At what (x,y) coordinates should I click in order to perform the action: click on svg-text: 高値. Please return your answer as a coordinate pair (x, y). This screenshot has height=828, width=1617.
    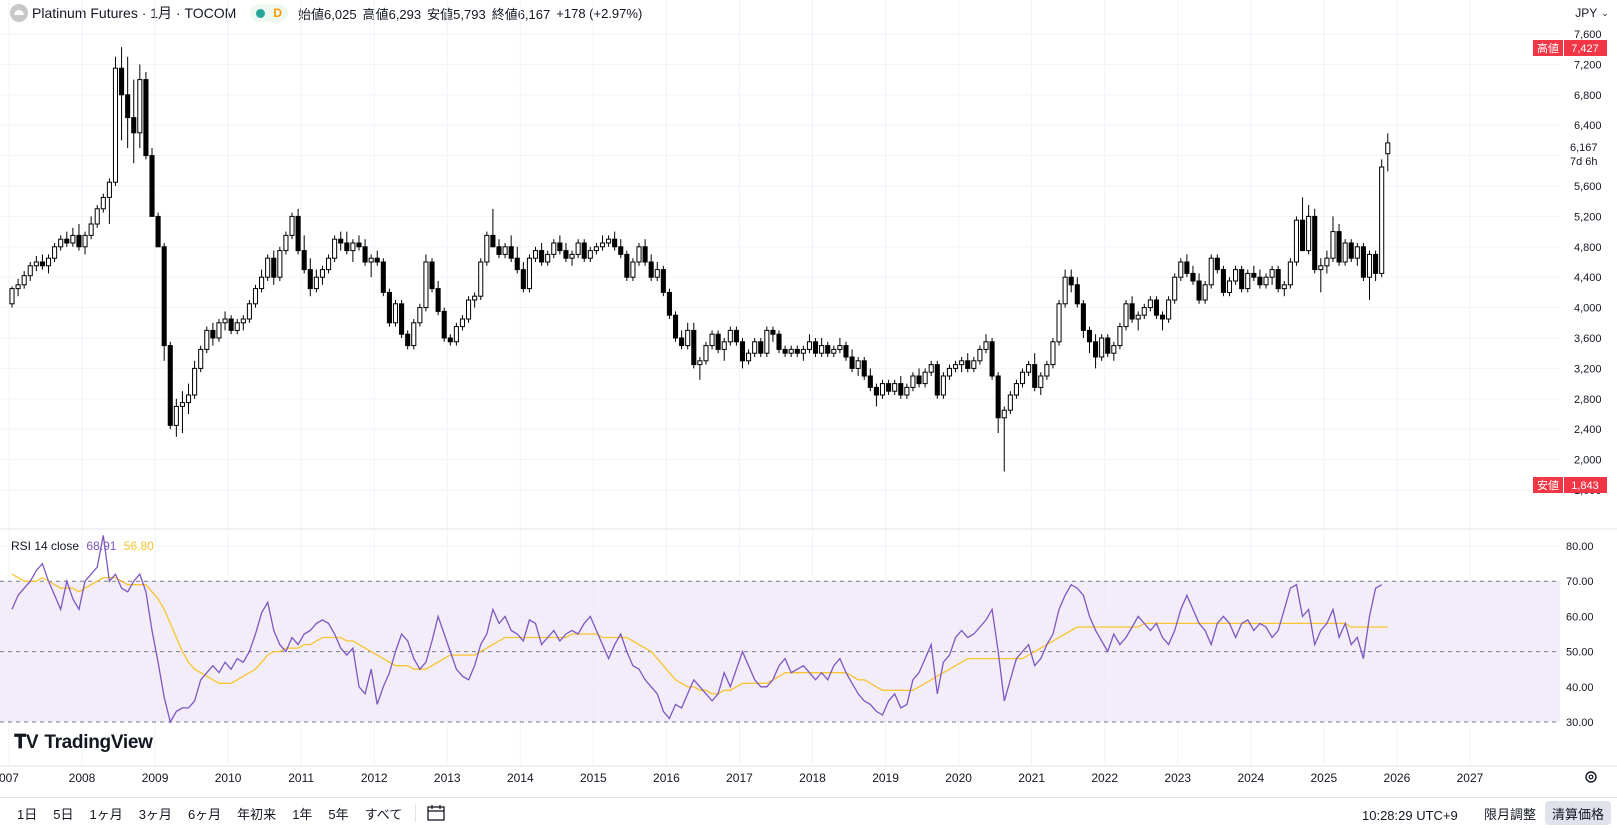
    Looking at the image, I should click on (1548, 48).